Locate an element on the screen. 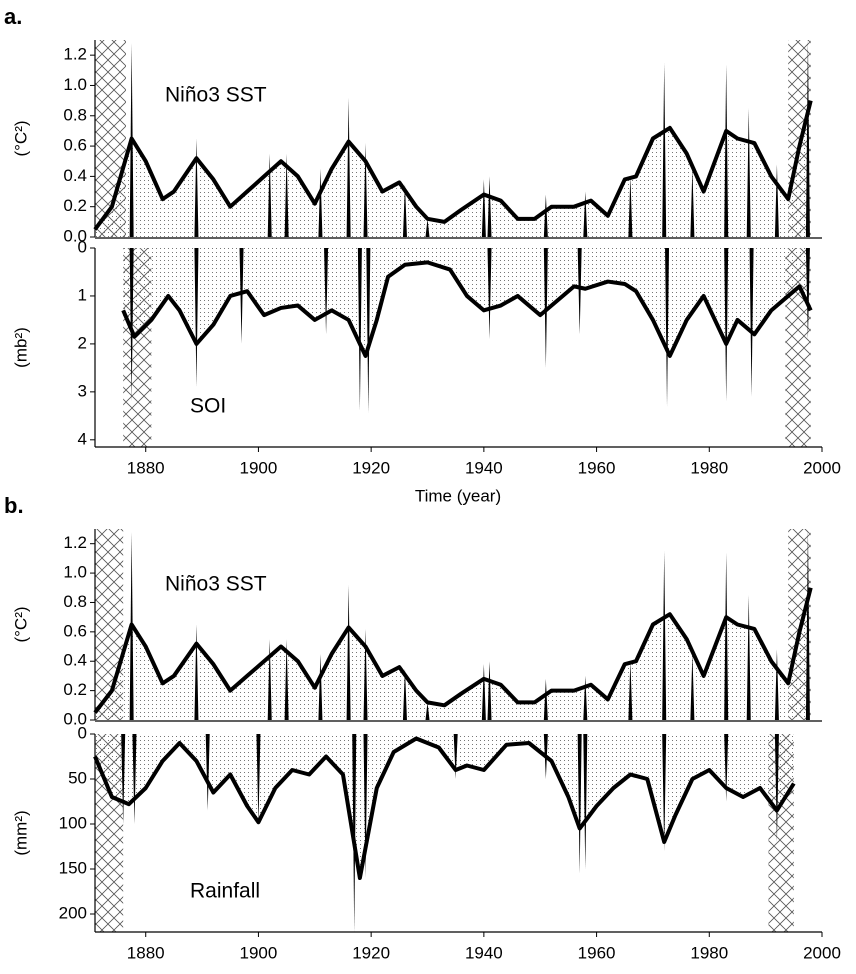 Image resolution: width=856 pixels, height=974 pixels. y-tick-label: 0.2 is located at coordinates (75, 689).